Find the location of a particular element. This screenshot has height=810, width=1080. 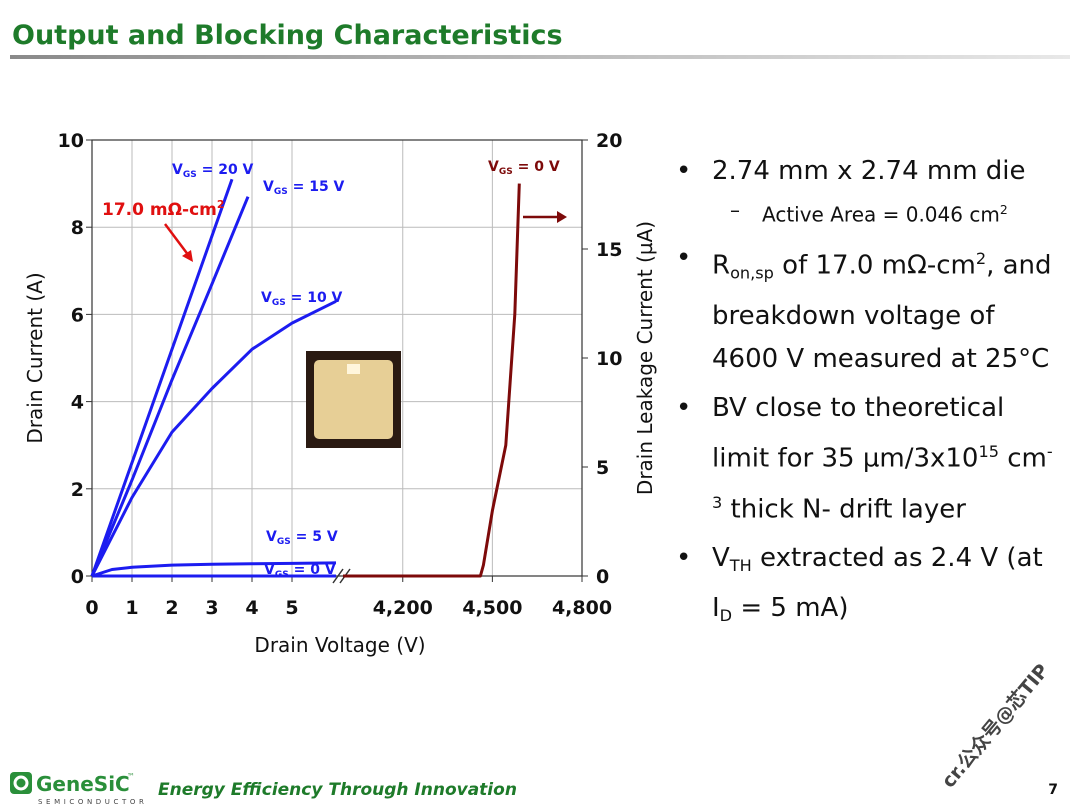

bullet-text: 15 is located at coordinates (988, 451).